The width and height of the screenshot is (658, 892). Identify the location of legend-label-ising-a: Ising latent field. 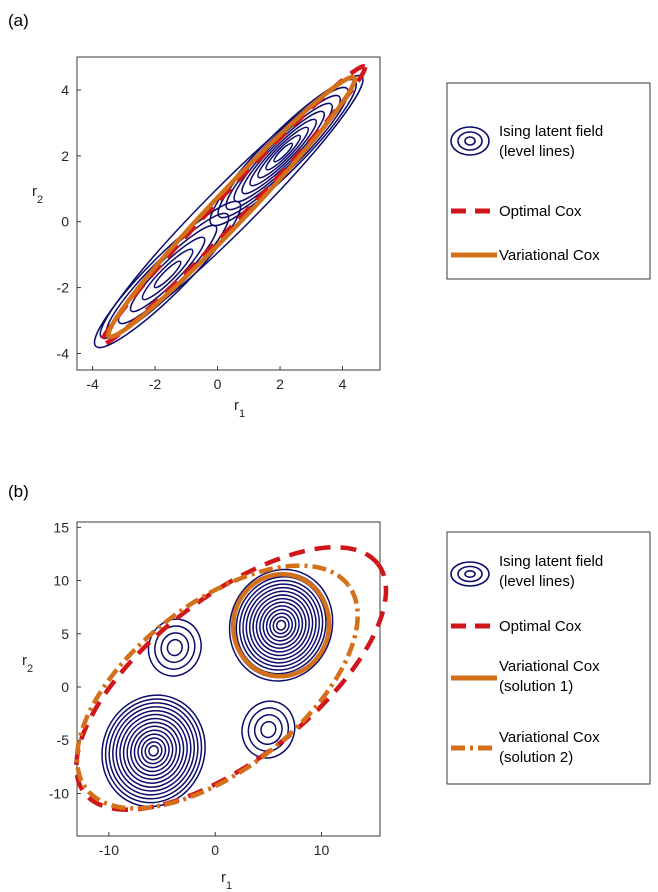
(551, 131).